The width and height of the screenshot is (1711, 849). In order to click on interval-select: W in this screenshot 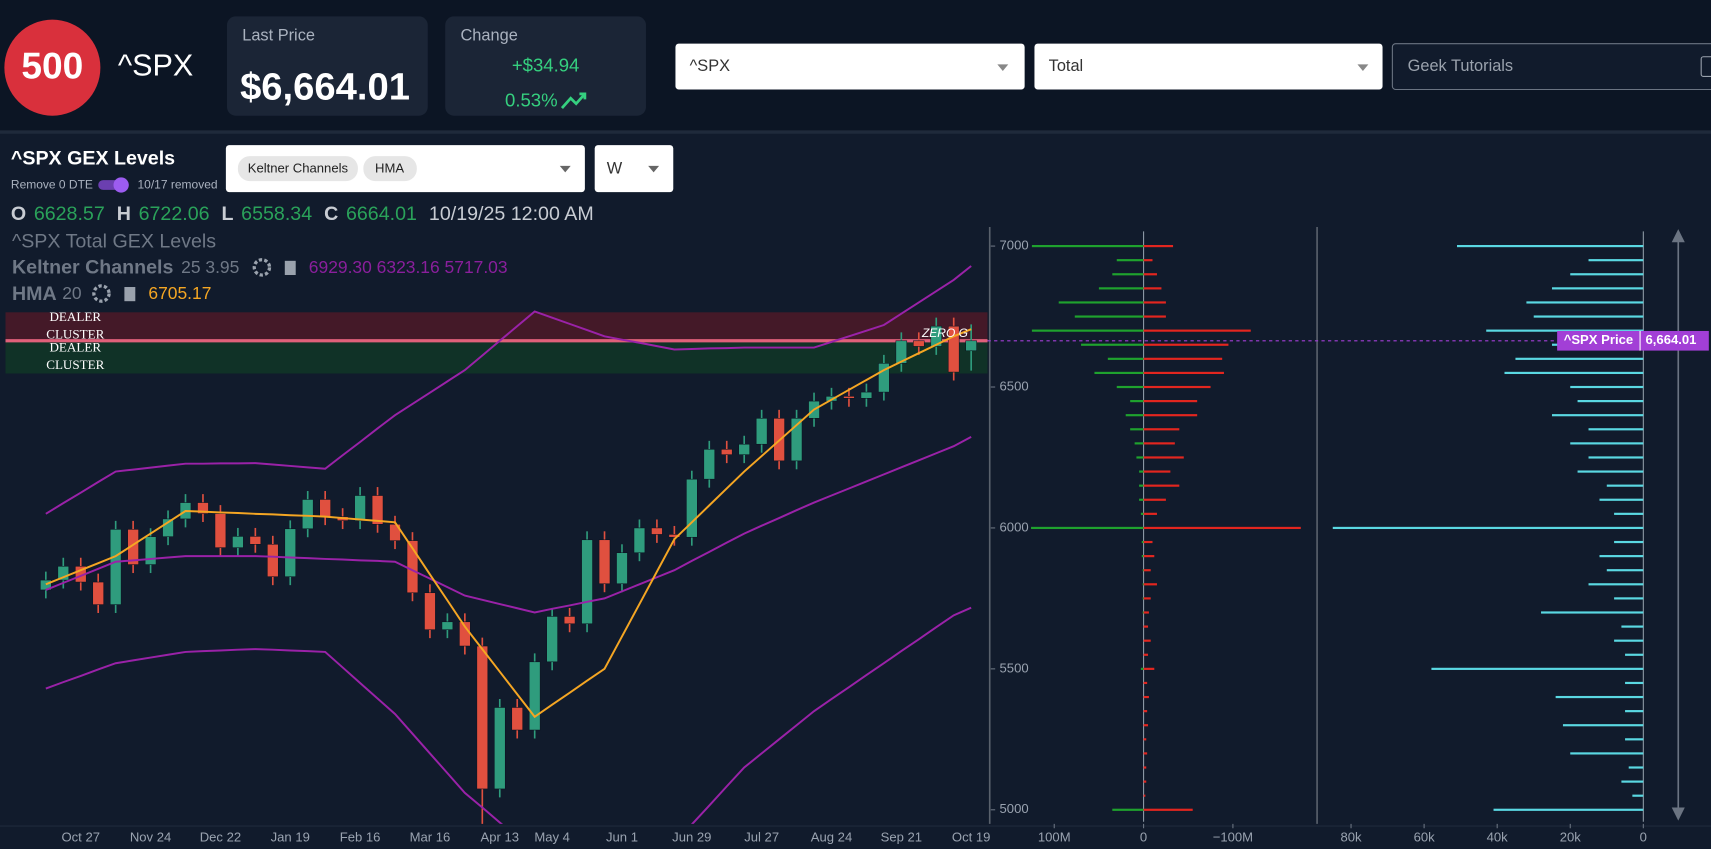, I will do `click(634, 169)`.